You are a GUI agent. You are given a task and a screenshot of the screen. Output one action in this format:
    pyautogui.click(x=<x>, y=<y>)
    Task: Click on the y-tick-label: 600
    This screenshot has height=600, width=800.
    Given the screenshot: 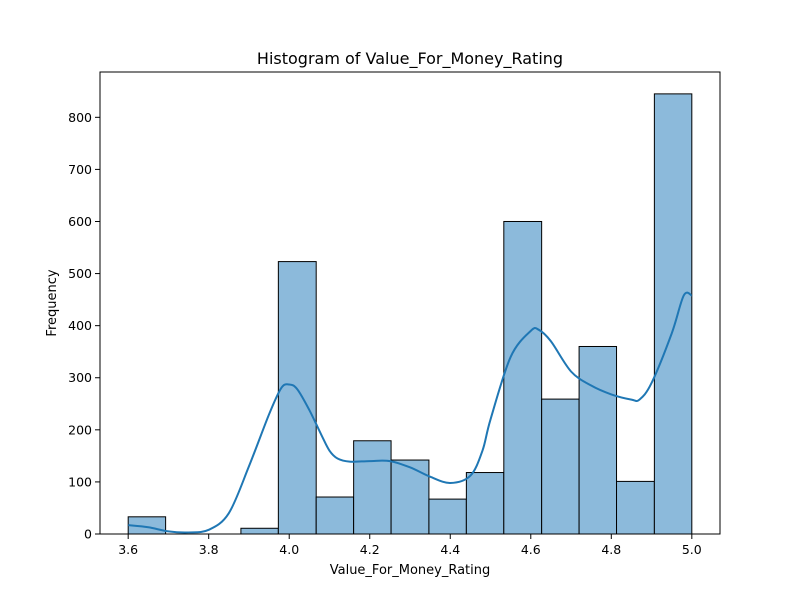 What is the action you would take?
    pyautogui.click(x=80, y=221)
    